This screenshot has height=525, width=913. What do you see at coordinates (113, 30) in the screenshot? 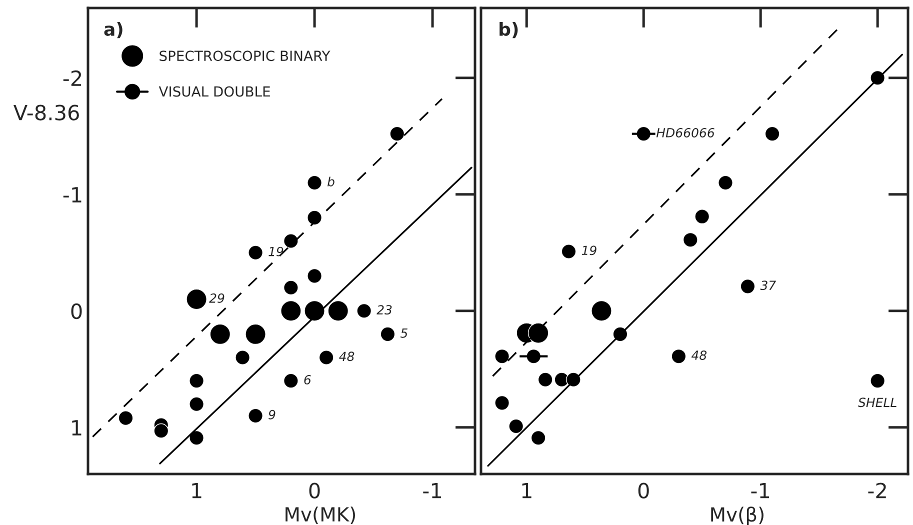
I see `text: a)` at bounding box center [113, 30].